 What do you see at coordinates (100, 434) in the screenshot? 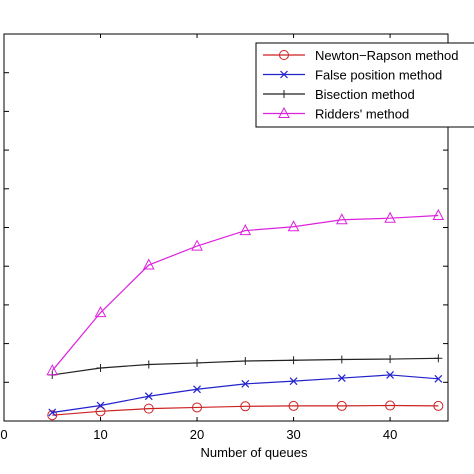
I see `x-tick-label: 10` at bounding box center [100, 434].